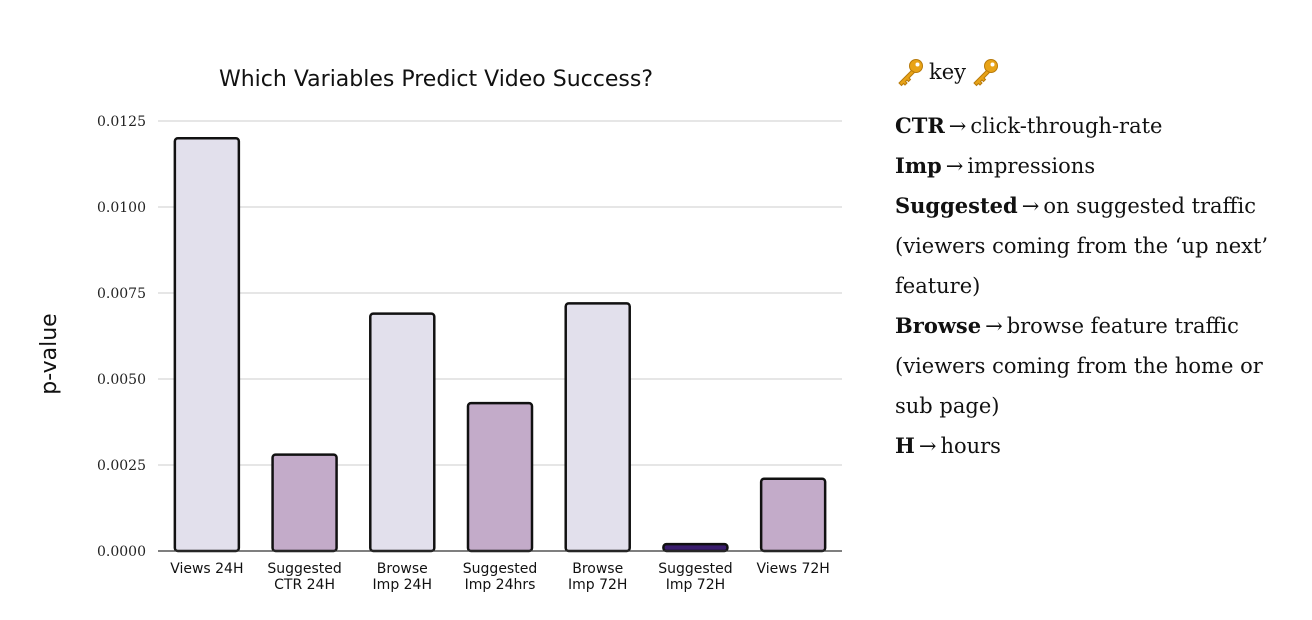 Image resolution: width=1312 pixels, height=620 pixels. Describe the element at coordinates (597, 577) in the screenshot. I see `x-category-label: Browse Imp 72H` at that location.